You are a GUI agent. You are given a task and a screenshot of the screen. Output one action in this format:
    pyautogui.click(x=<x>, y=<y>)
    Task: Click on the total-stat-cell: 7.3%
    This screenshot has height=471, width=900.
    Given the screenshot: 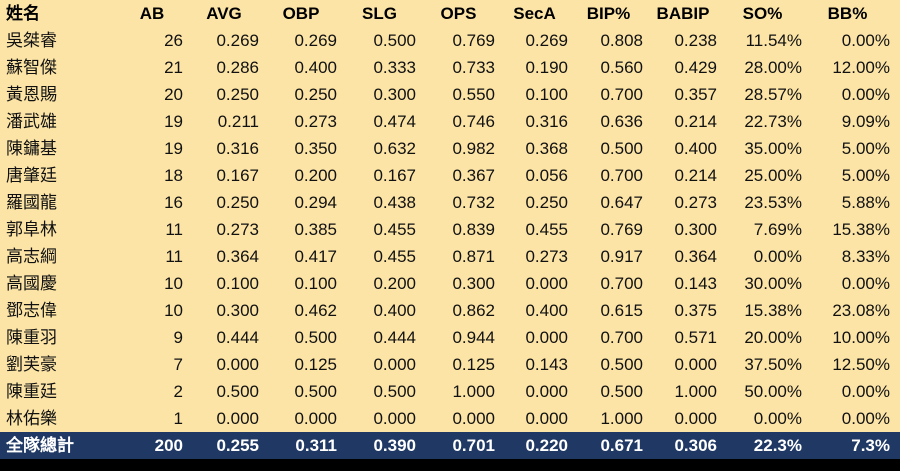 What is the action you would take?
    pyautogui.click(x=852, y=445)
    